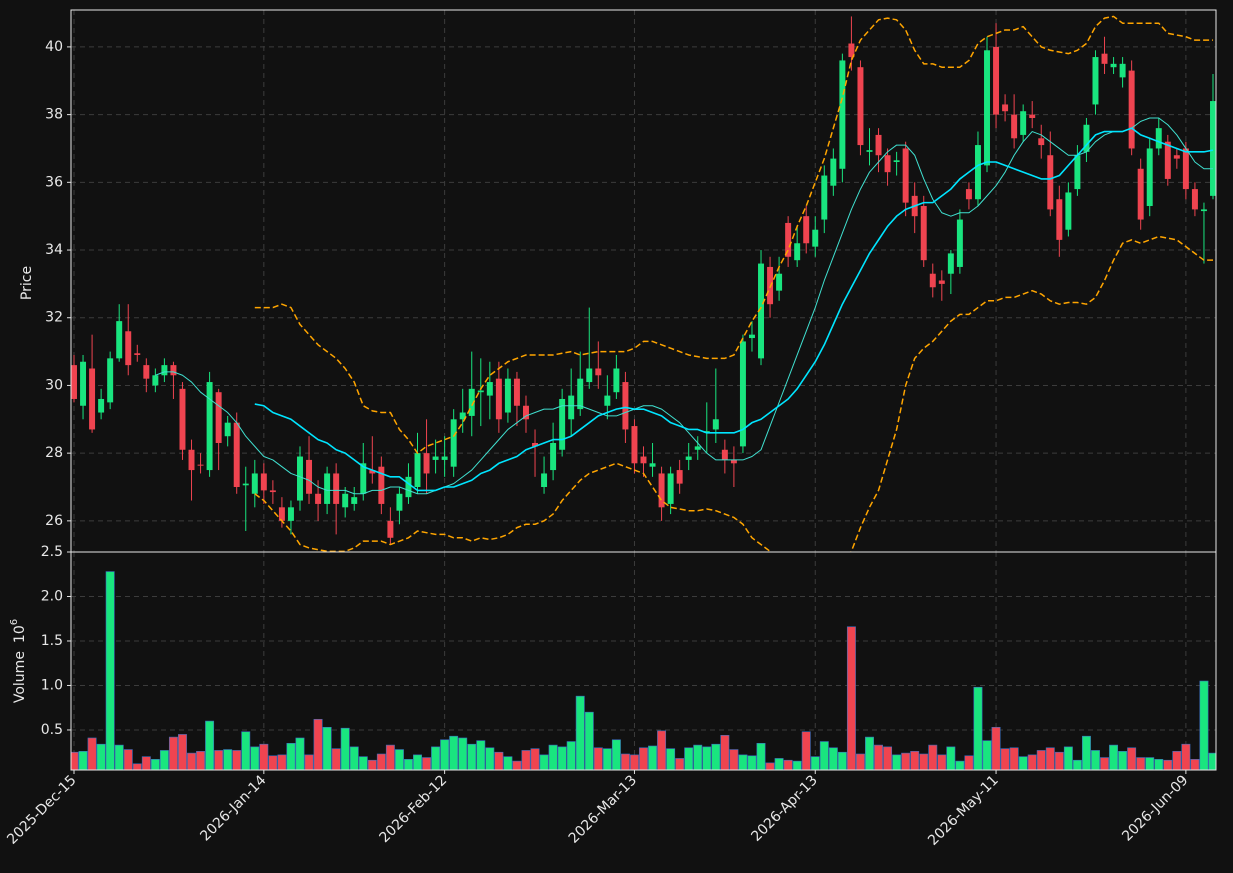 This screenshot has width=1233, height=873. What do you see at coordinates (54, 250) in the screenshot?
I see `y-tick-label: 34` at bounding box center [54, 250].